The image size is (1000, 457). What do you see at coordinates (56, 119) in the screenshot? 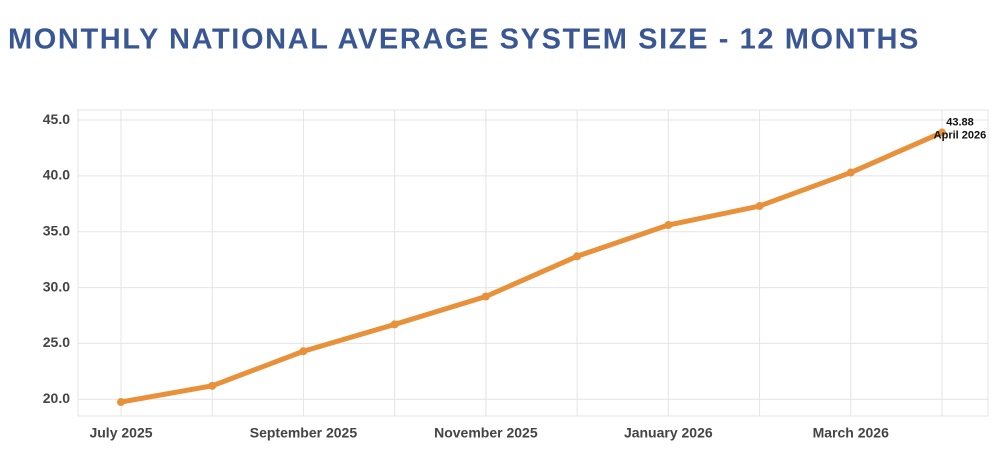
I see `y-tick-label: 45.0` at bounding box center [56, 119].